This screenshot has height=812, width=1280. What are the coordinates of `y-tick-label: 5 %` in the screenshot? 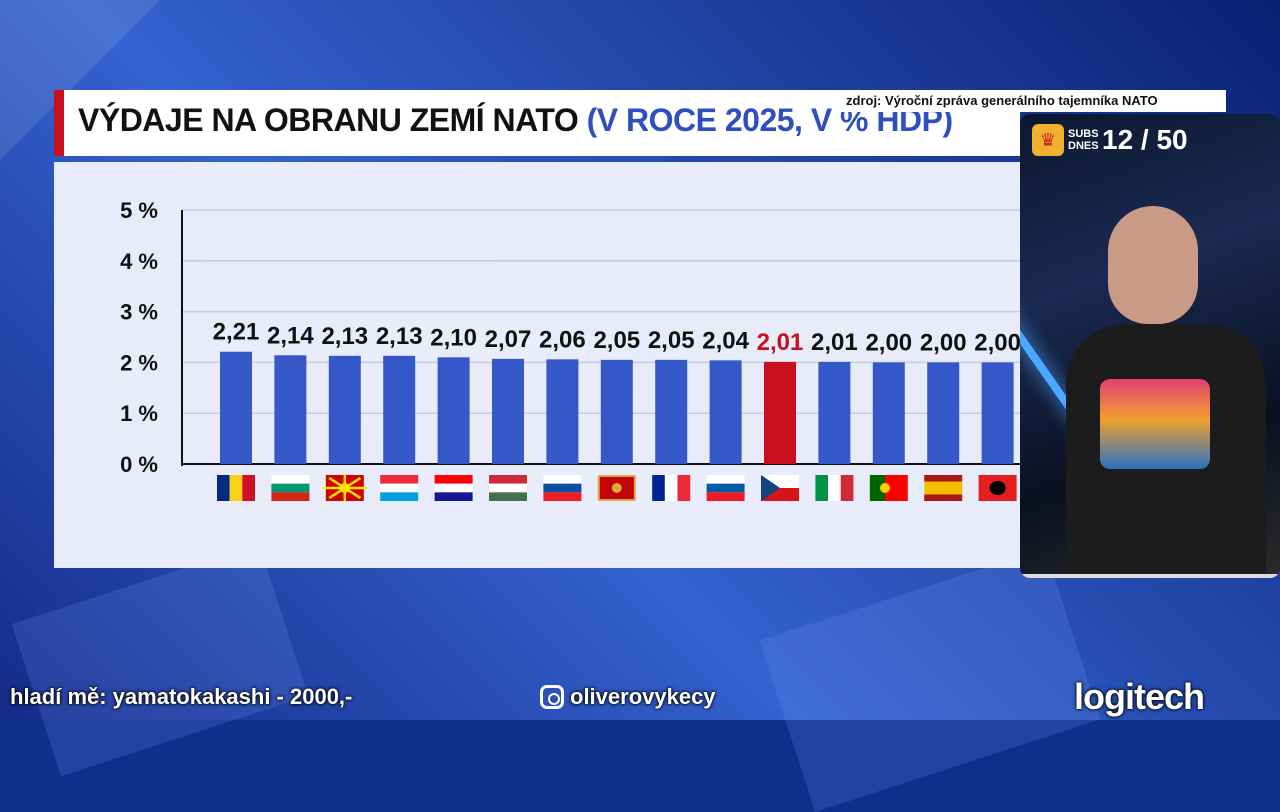 It's located at (139, 210).